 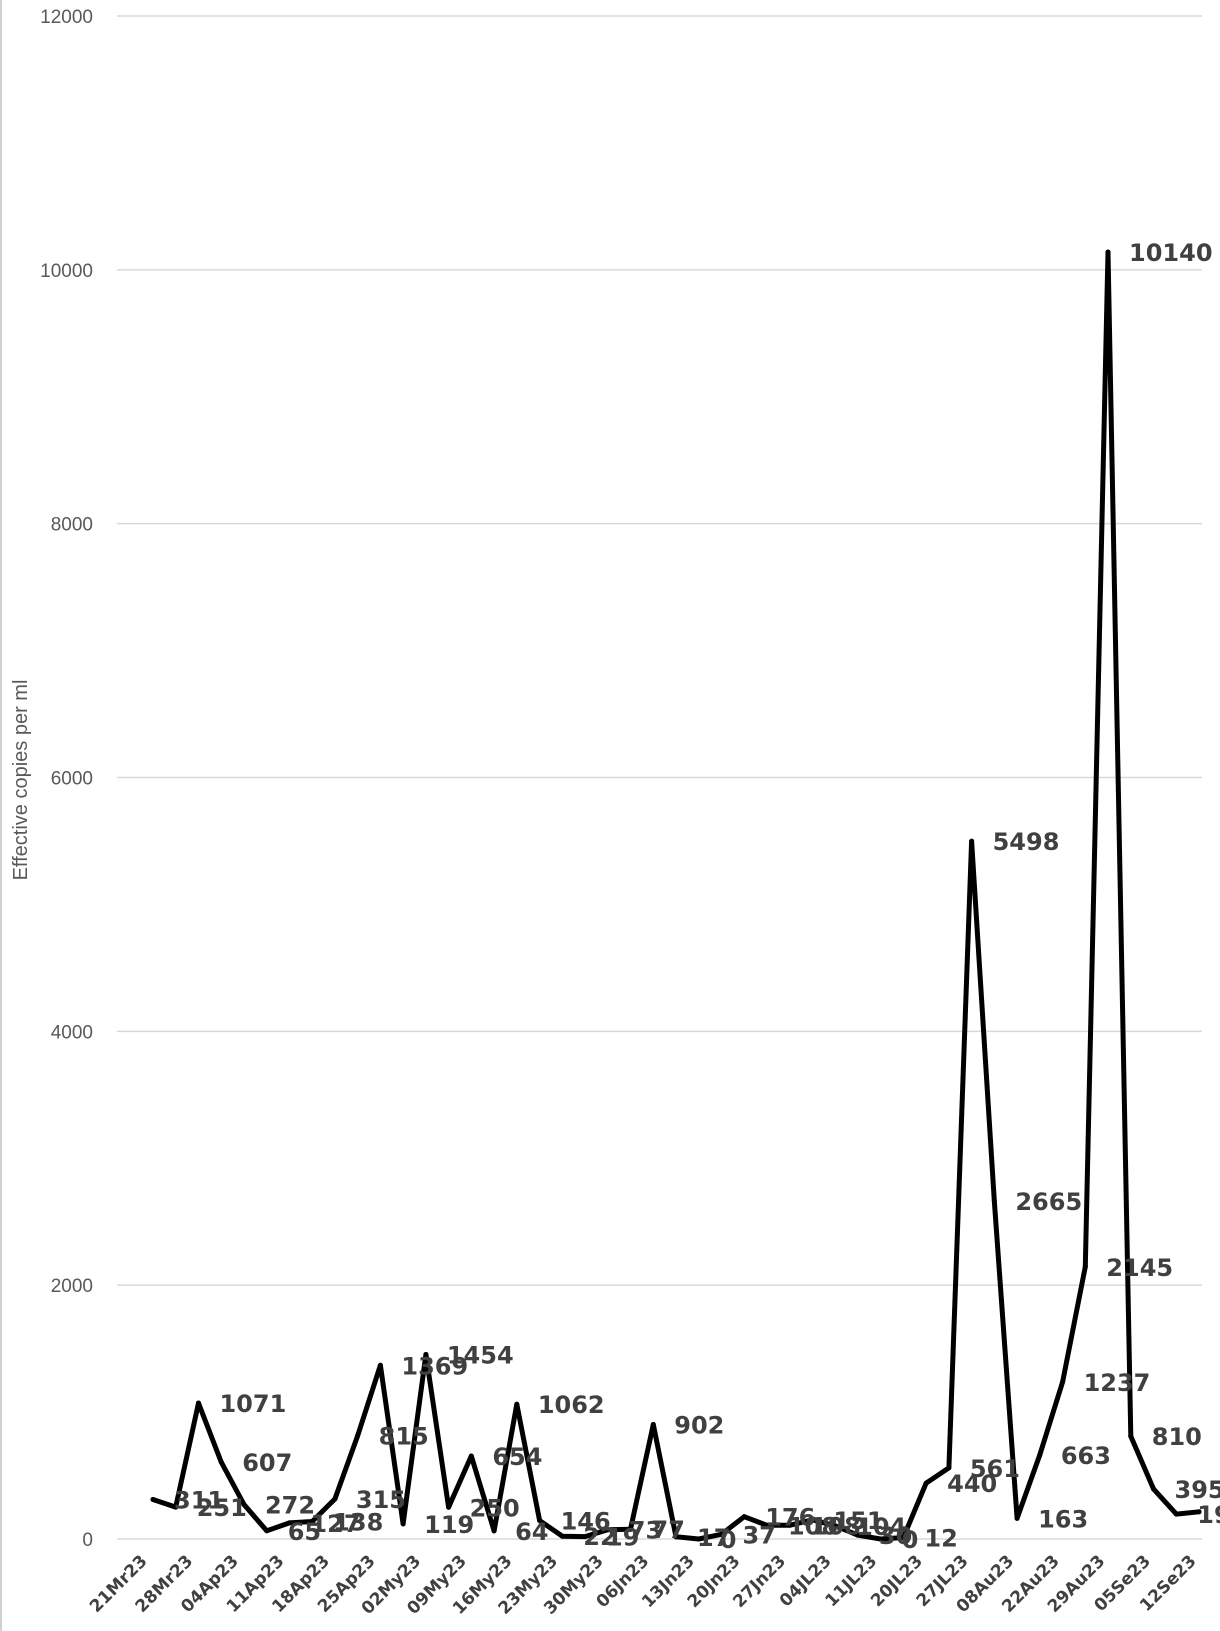 I want to click on data-label: 440, so click(x=972, y=1484).